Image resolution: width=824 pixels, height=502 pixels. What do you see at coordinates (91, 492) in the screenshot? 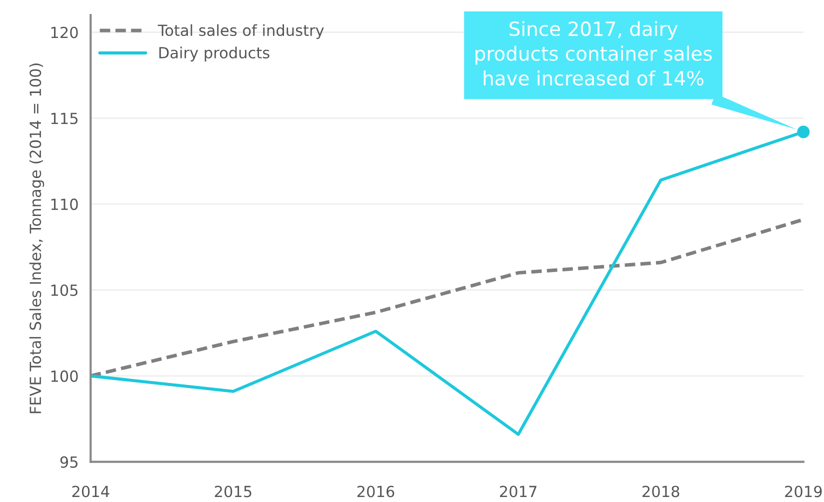
I see `x-tick-label: 2014` at bounding box center [91, 492].